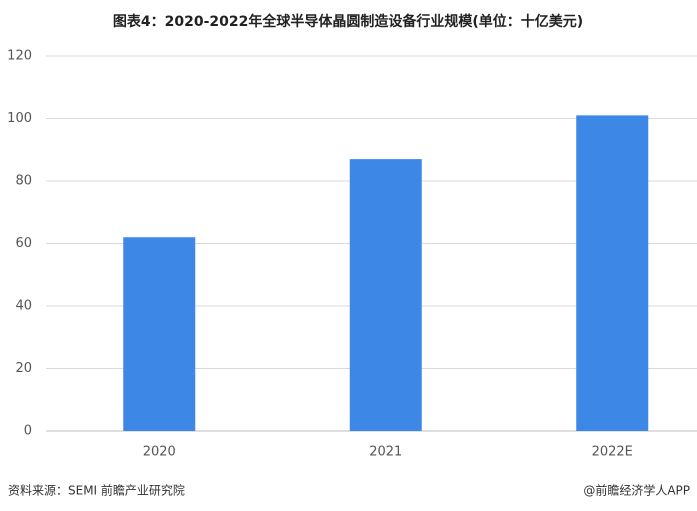 This screenshot has height=511, width=697. I want to click on credit: @前瞻经济学人APP, so click(636, 490).